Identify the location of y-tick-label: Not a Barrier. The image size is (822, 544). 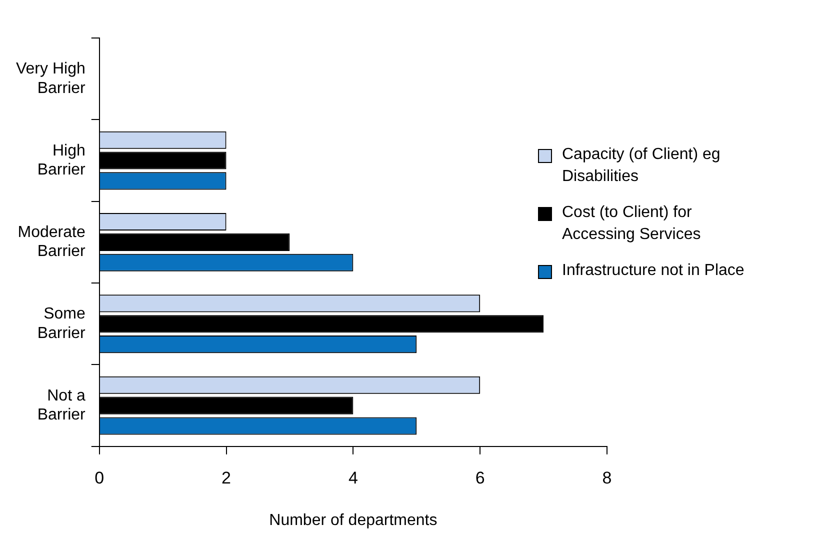
(61, 405).